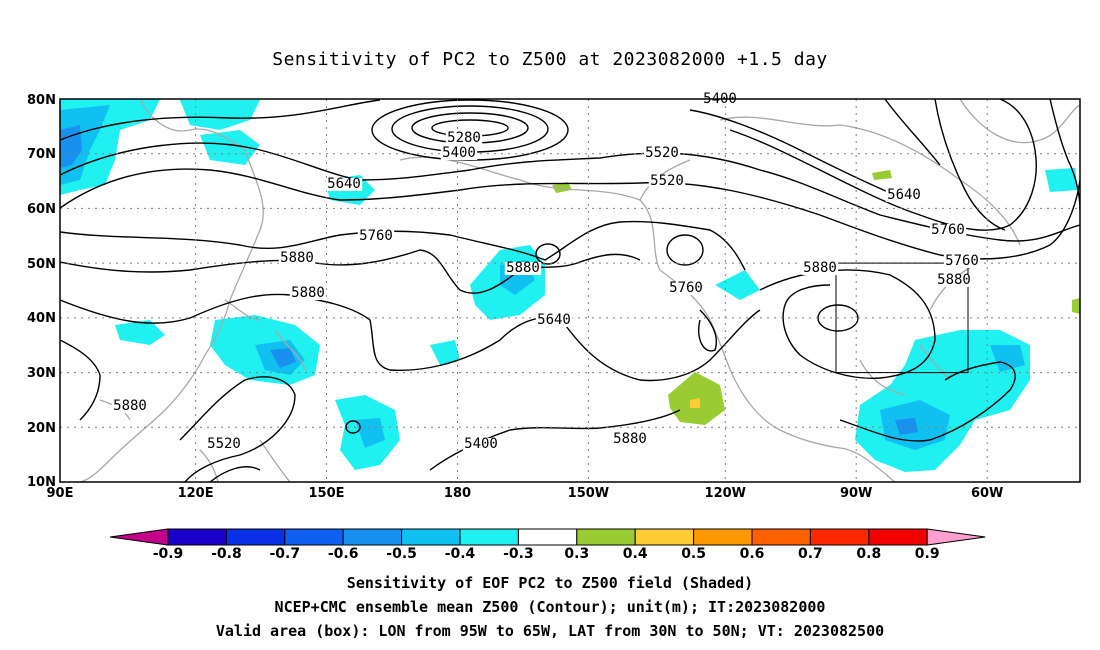  I want to click on colorbar-tick-label: -0.6, so click(343, 554).